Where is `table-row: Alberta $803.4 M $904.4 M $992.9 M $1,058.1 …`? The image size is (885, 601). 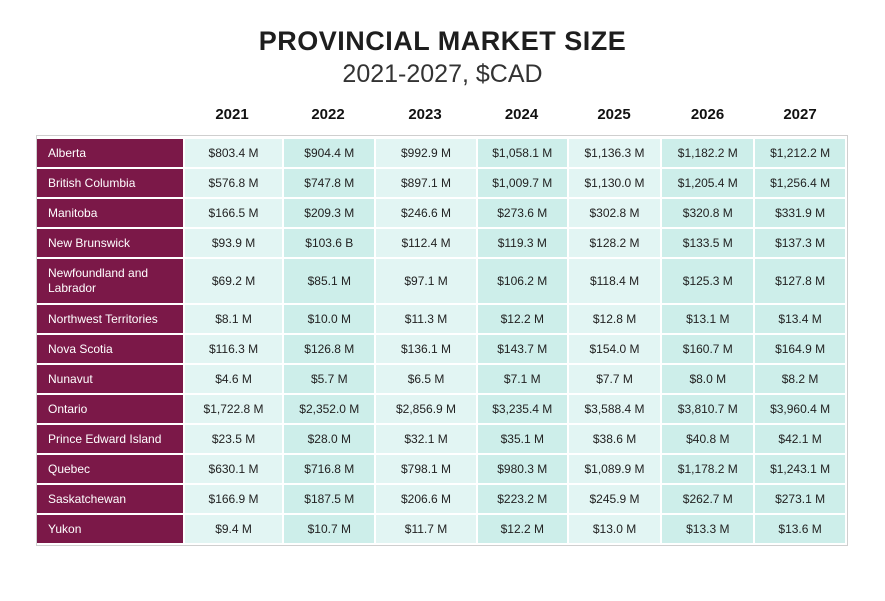
table-row: Alberta $803.4 M $904.4 M $992.9 M $1,058.1 … is located at coordinates (442, 153).